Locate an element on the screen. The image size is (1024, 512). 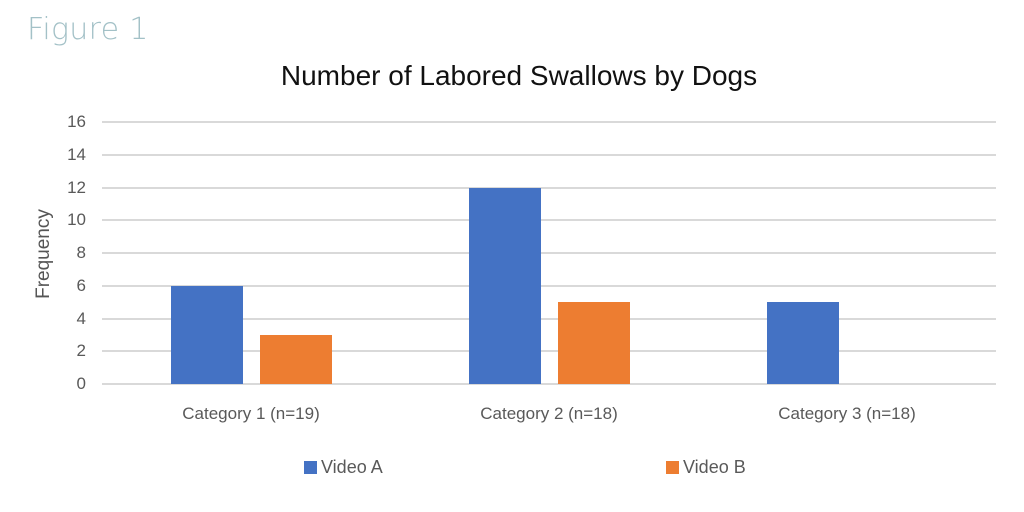
legend-item: Video B is located at coordinates (706, 467).